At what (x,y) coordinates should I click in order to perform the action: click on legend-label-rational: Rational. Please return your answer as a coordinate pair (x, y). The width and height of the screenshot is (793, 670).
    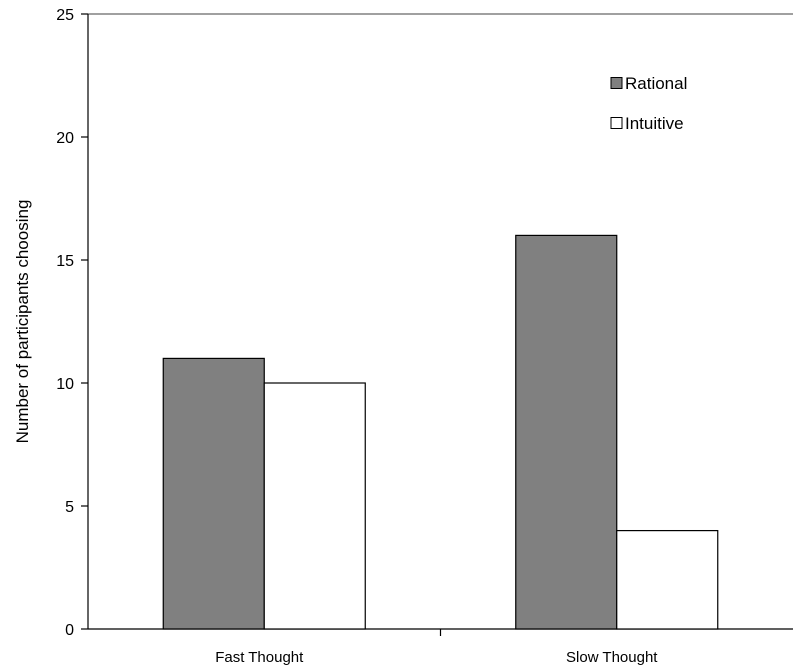
    Looking at the image, I should click on (656, 83).